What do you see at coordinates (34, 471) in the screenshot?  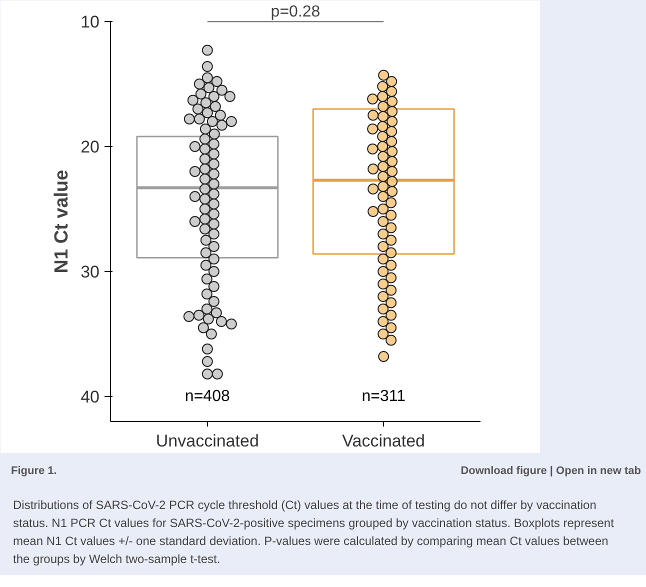 I see `caption: Figure 1.` at bounding box center [34, 471].